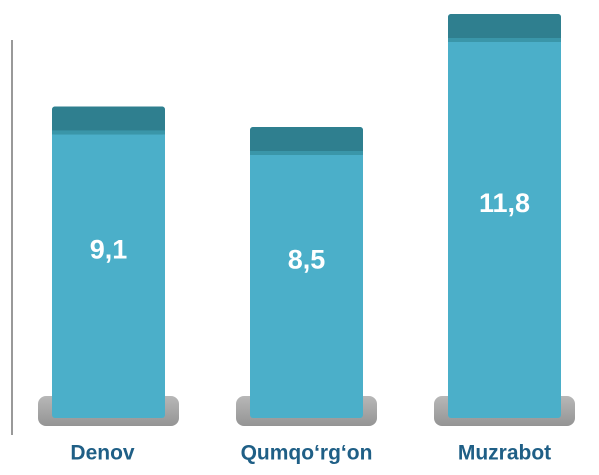 The width and height of the screenshot is (599, 475). What do you see at coordinates (504, 453) in the screenshot?
I see `x-tick-label: Muzrabot` at bounding box center [504, 453].